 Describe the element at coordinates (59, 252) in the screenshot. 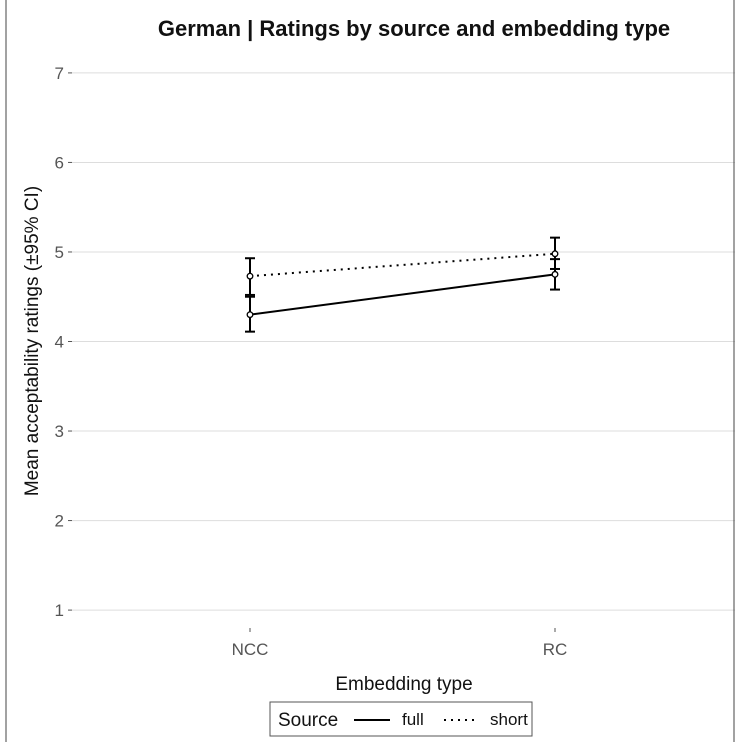

I see `y-tick-label: 5` at that location.